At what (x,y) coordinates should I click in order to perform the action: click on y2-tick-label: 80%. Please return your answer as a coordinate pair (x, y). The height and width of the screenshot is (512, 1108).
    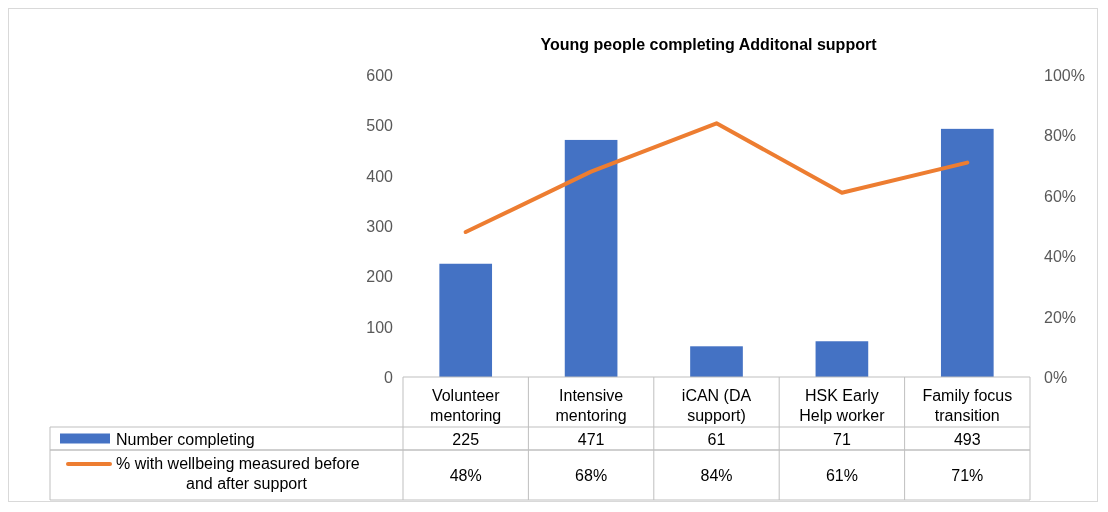
    Looking at the image, I should click on (1060, 136).